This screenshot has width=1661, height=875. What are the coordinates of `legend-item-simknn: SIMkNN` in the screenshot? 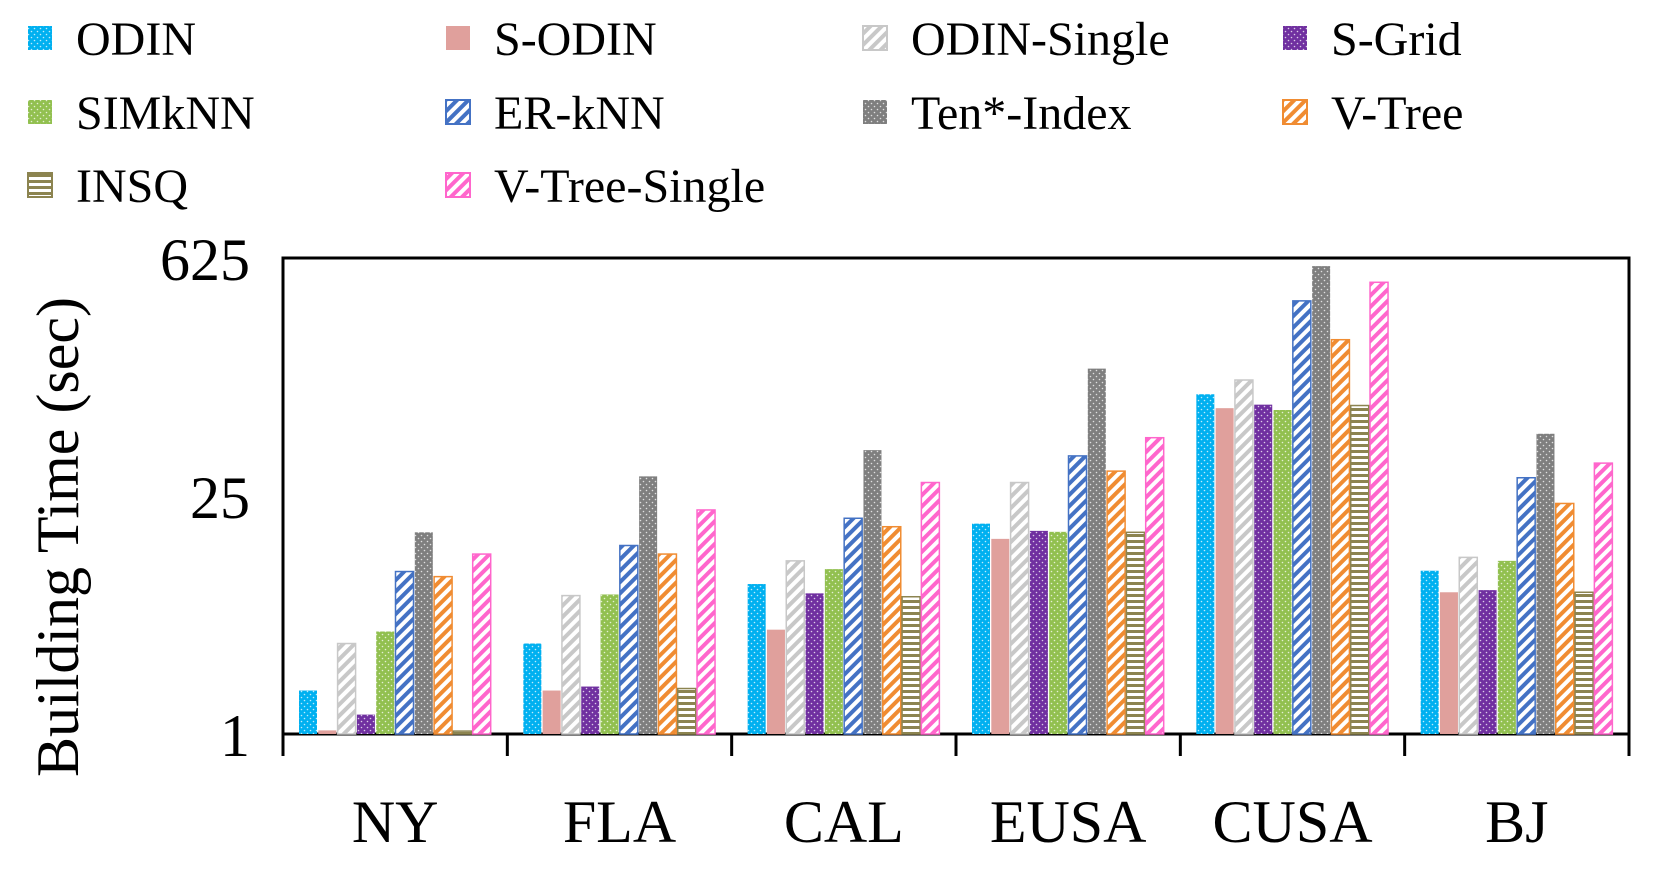 It's located at (141, 113).